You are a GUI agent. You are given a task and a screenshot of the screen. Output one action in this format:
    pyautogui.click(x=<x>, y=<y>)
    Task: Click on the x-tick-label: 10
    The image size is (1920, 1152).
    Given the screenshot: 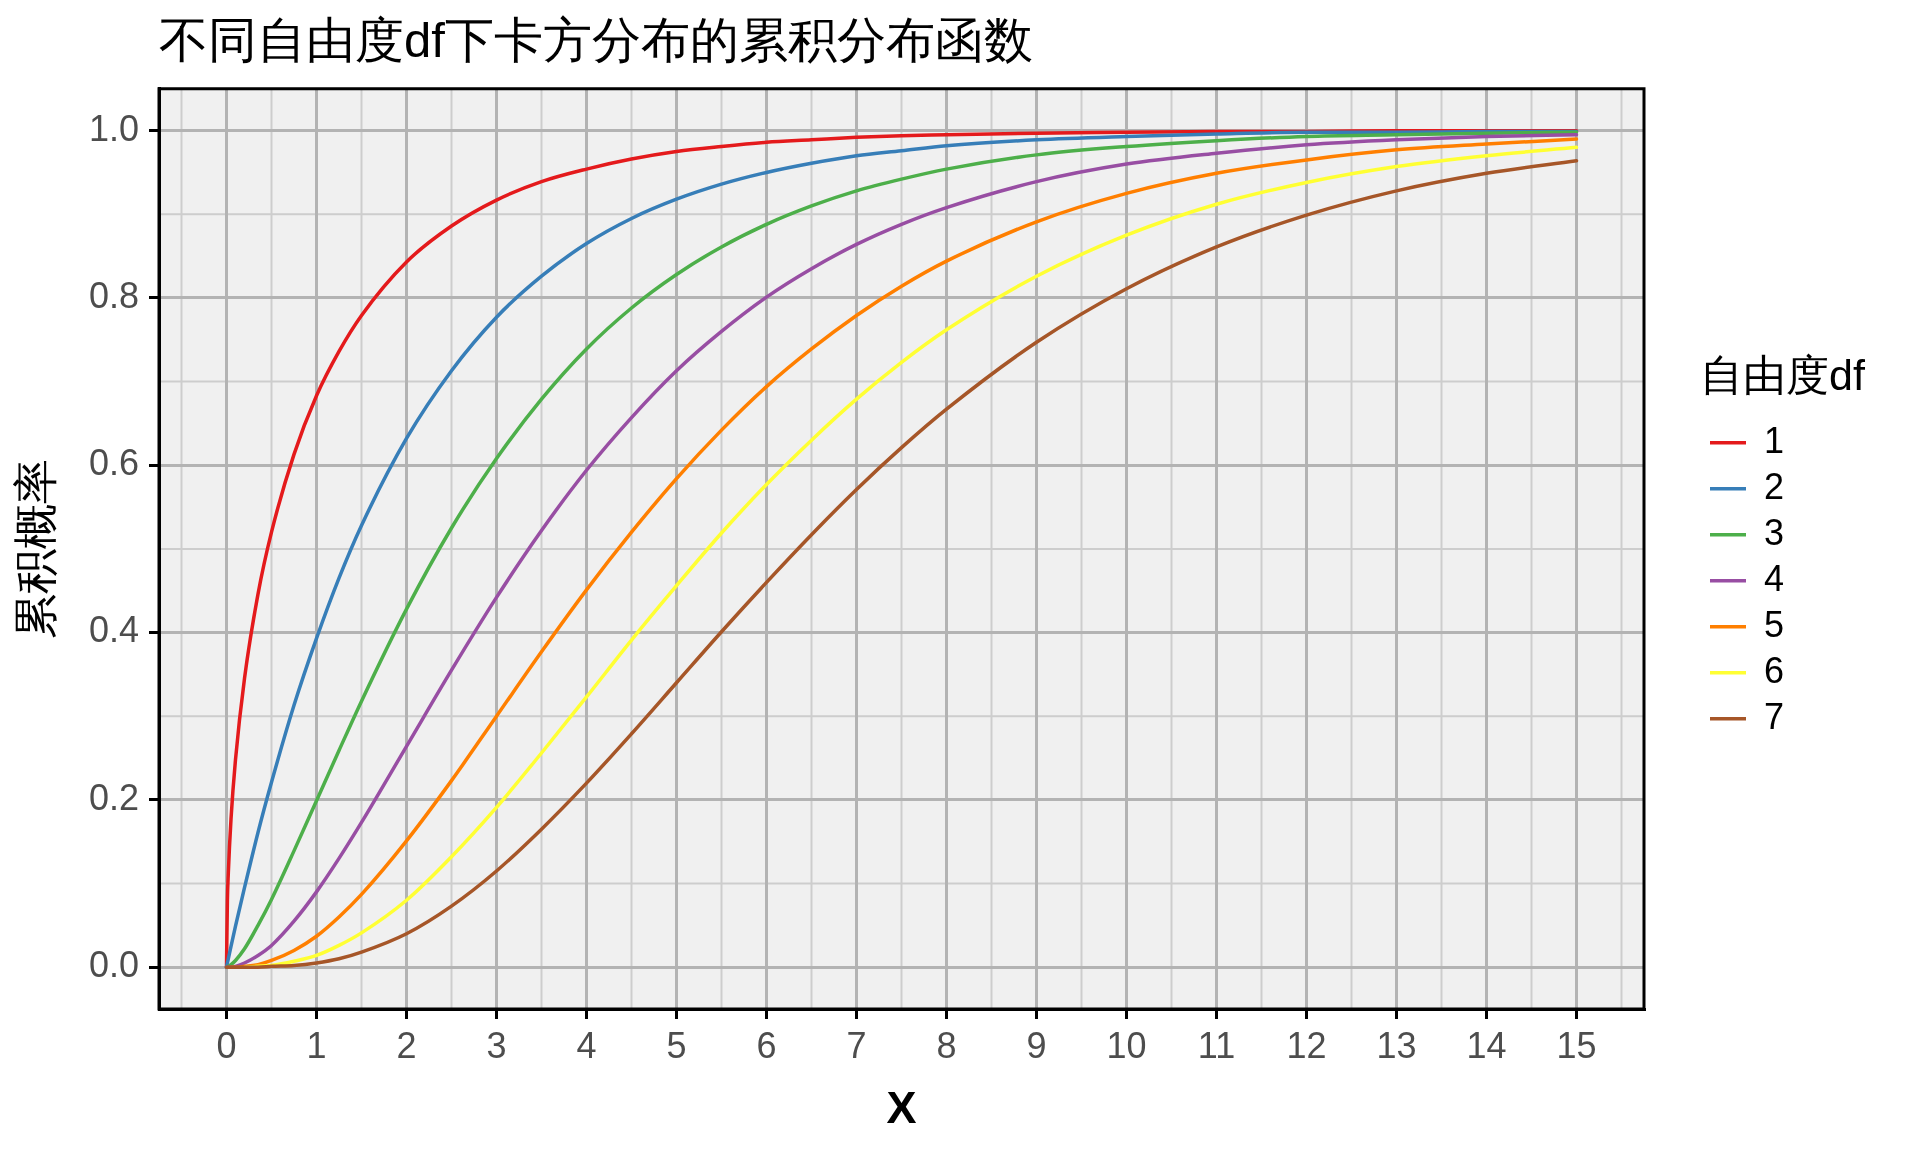 What is the action you would take?
    pyautogui.click(x=1126, y=1045)
    